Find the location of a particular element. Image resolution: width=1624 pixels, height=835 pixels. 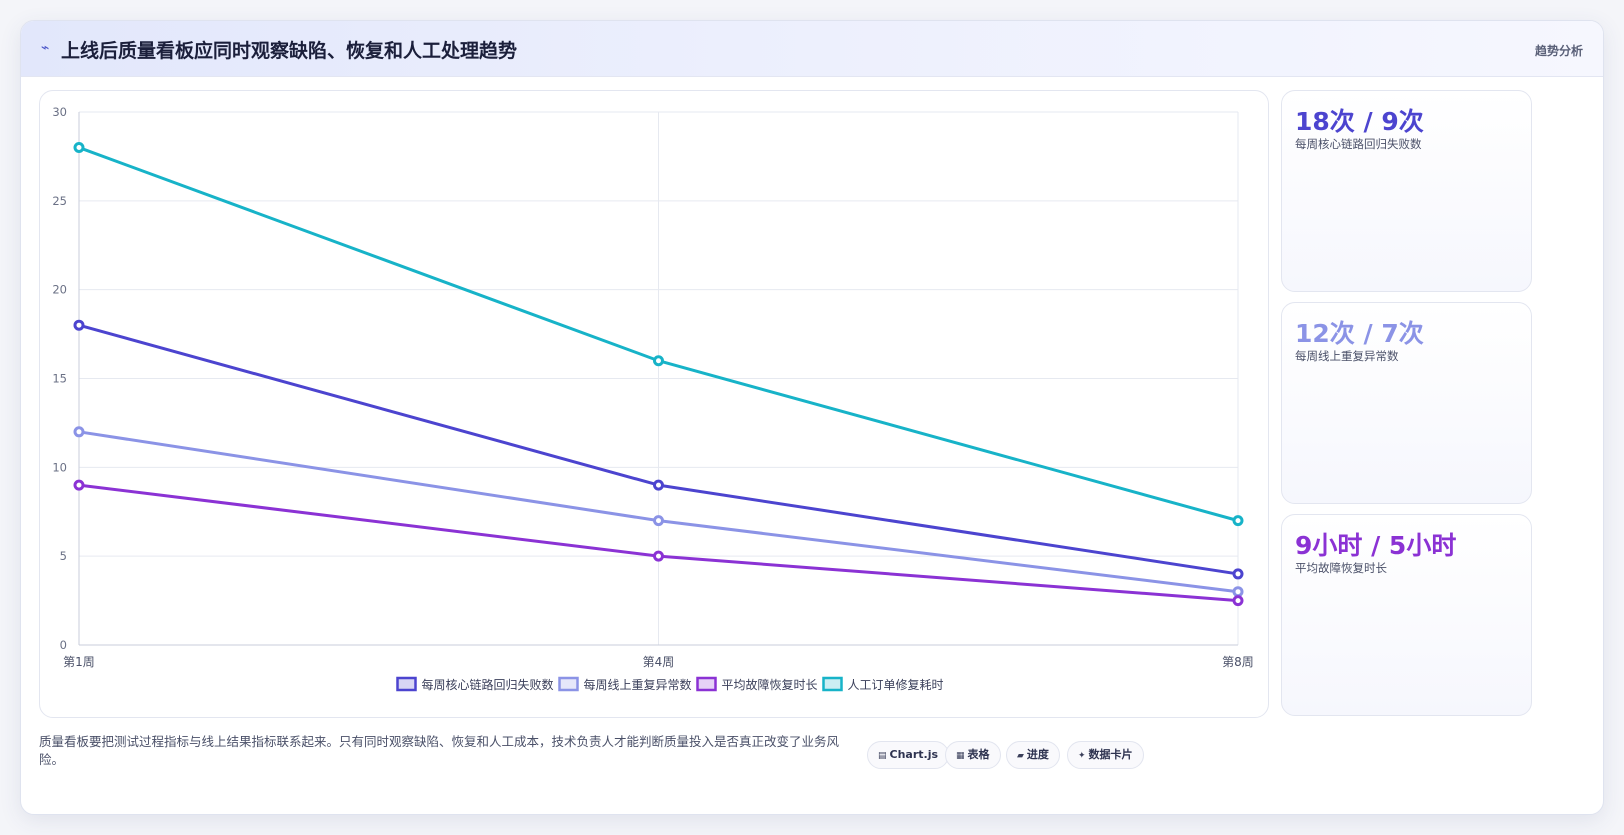

chip-data-cards: ✦ 数据卡片 is located at coordinates (1105, 755).